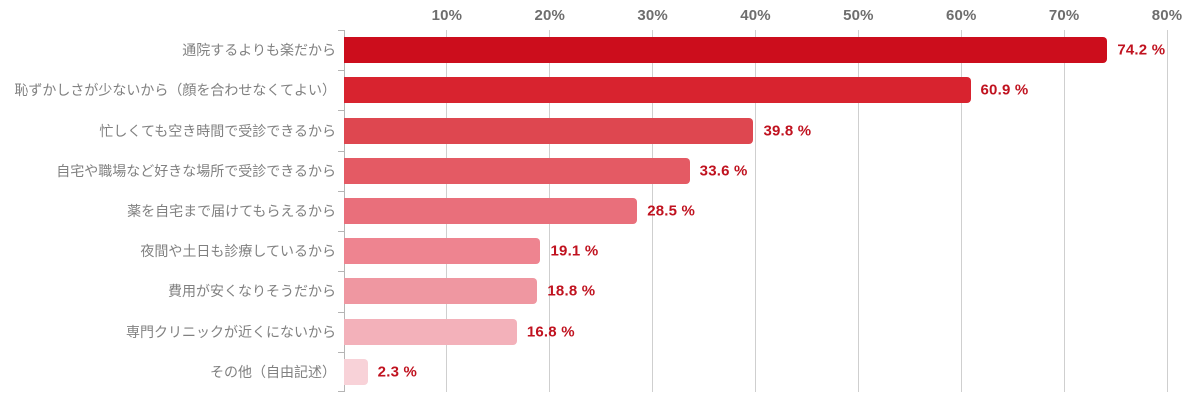 This screenshot has width=1188, height=407. I want to click on category-label: 恥ずかしさが少ないから（顔を合わせなくてよい）, so click(175, 90).